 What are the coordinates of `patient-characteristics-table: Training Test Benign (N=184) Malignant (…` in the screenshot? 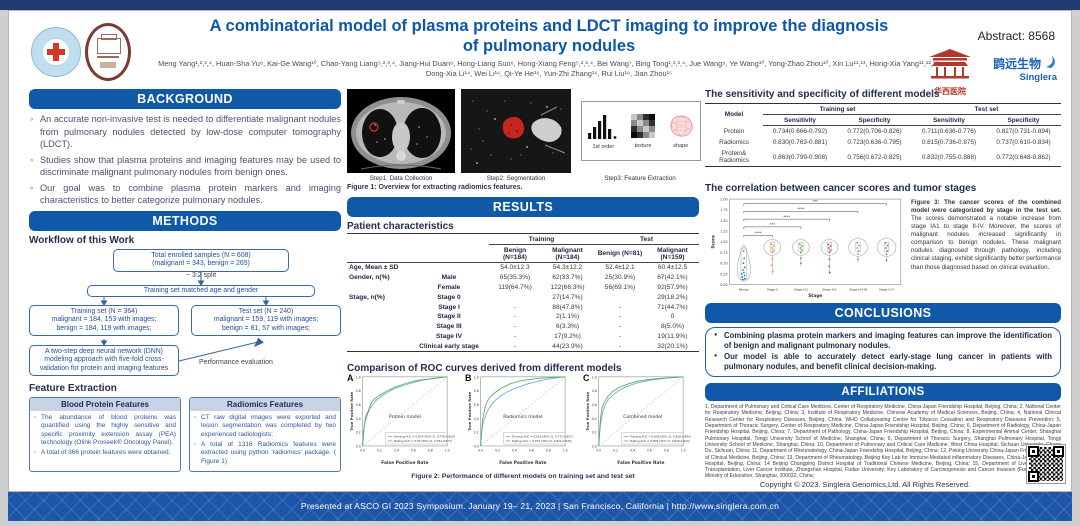 It's located at (523, 293).